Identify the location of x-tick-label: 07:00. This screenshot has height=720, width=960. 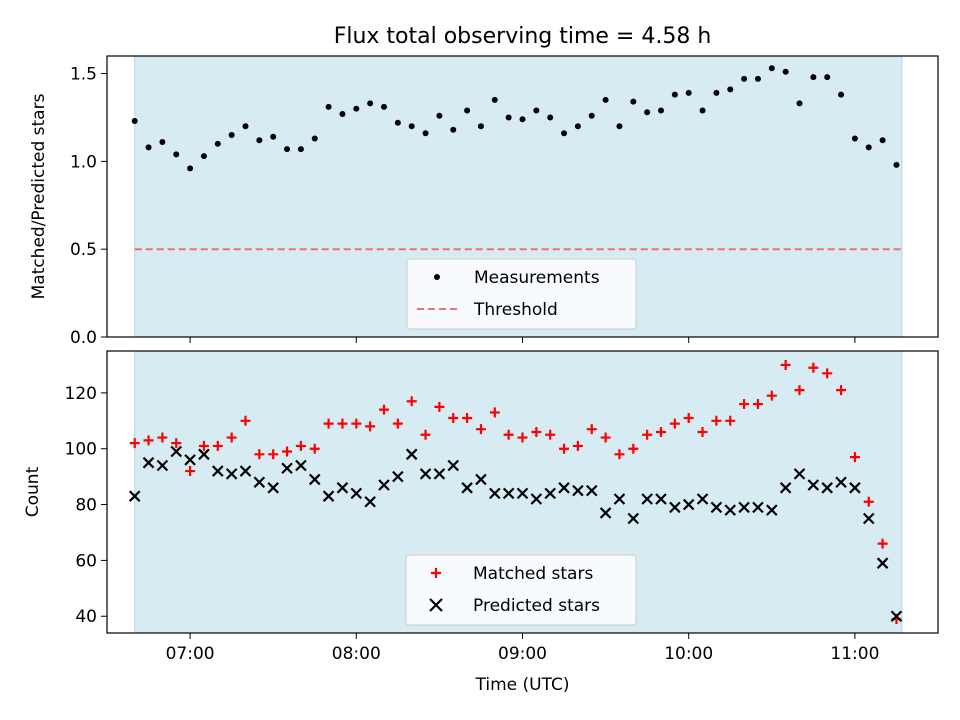
(190, 654).